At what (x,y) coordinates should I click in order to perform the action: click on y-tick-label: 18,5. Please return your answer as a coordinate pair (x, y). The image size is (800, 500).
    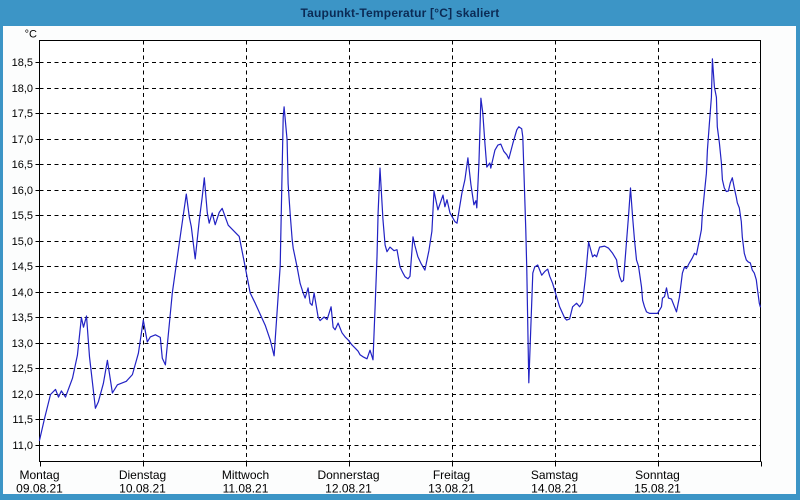
    Looking at the image, I should click on (22, 63).